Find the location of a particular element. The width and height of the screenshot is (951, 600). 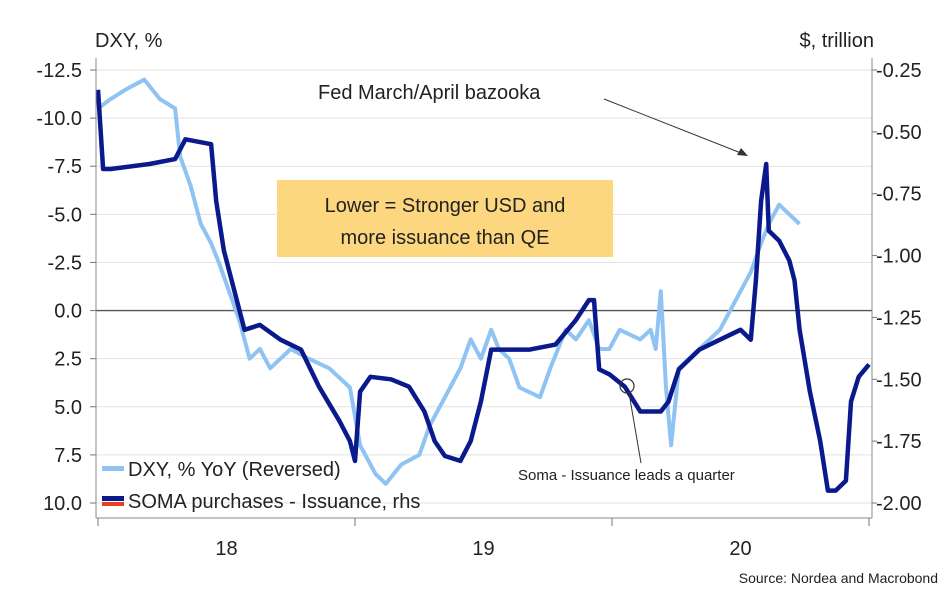

legend-label-soma: SOMA purchases - Issuance, rhs is located at coordinates (274, 502).